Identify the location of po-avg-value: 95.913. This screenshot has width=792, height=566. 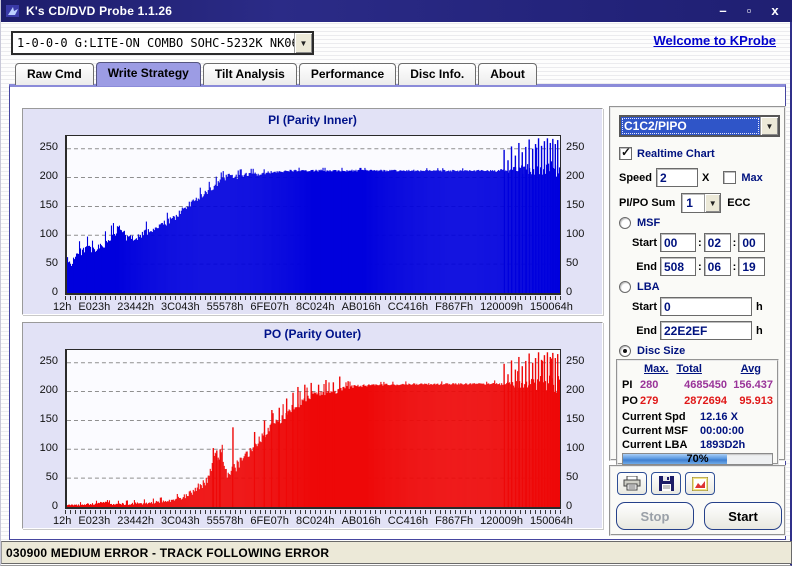
(756, 401).